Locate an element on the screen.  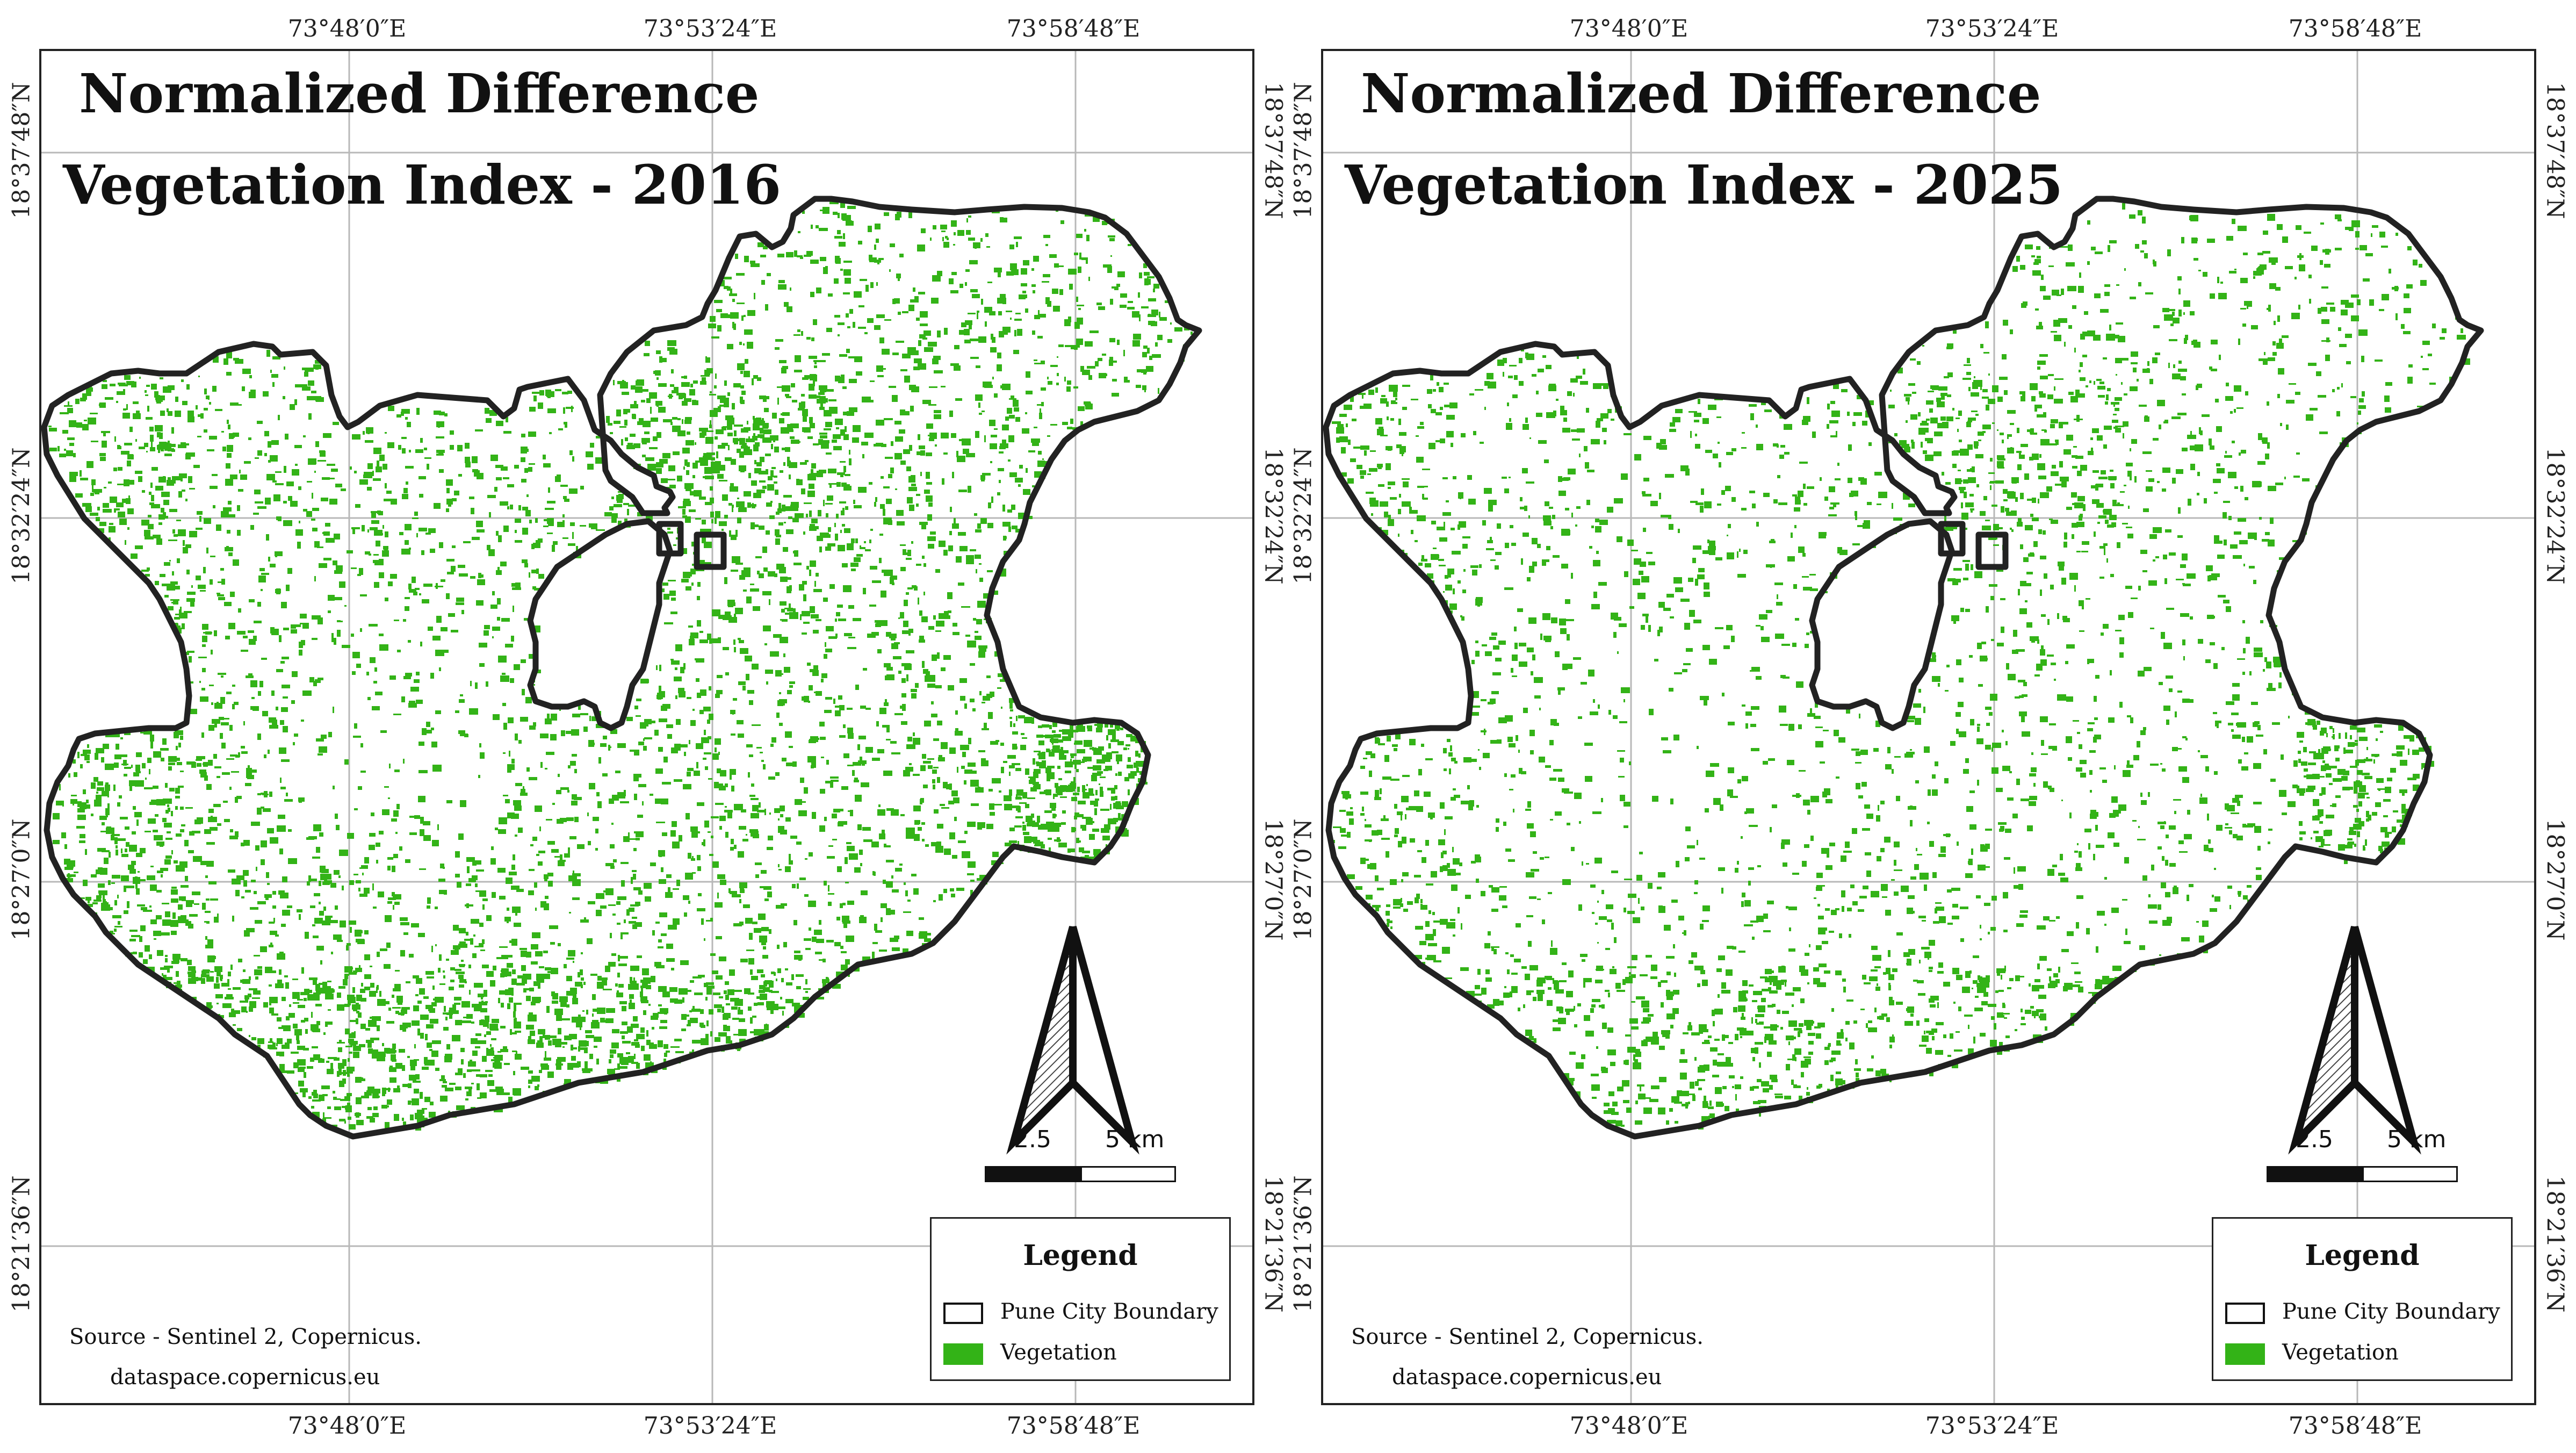
lon-label-bottom-5: 73°53′24″E is located at coordinates (1992, 1426).